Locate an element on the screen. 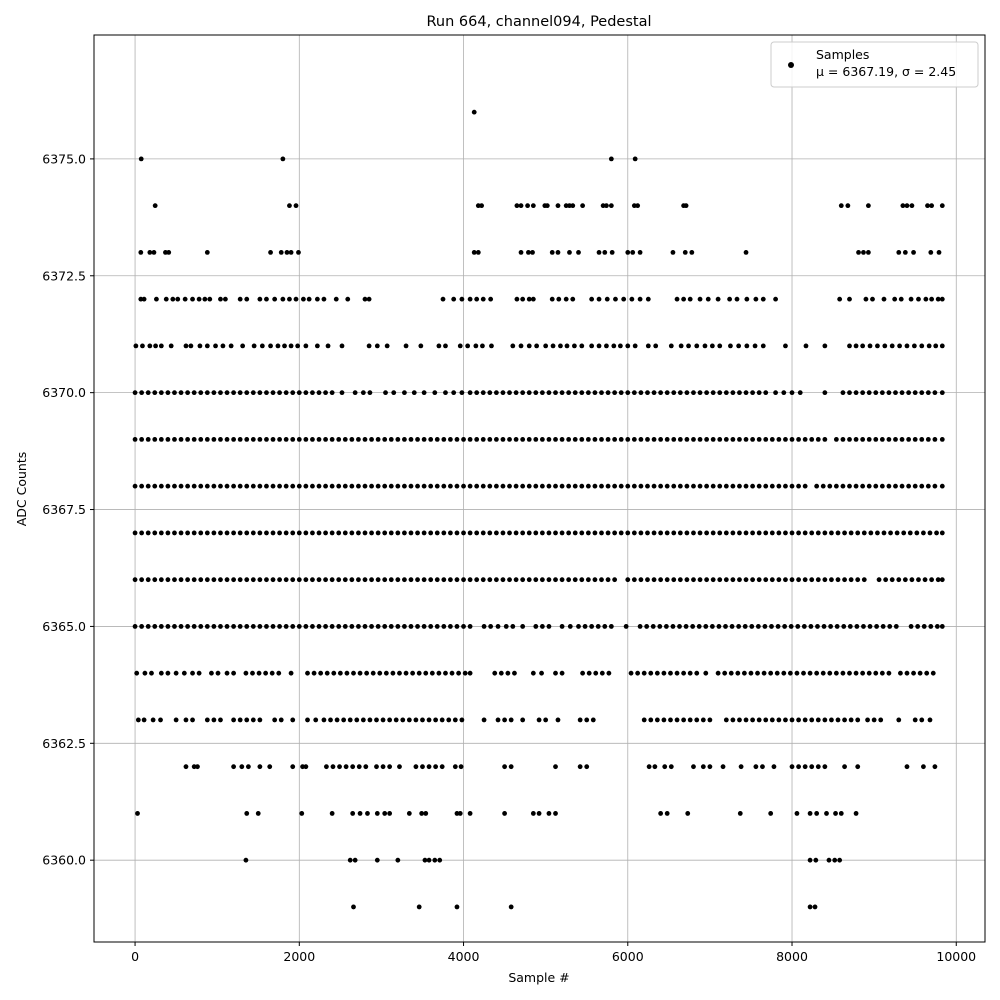  y-tick-label: 6372.5 is located at coordinates (64, 275).